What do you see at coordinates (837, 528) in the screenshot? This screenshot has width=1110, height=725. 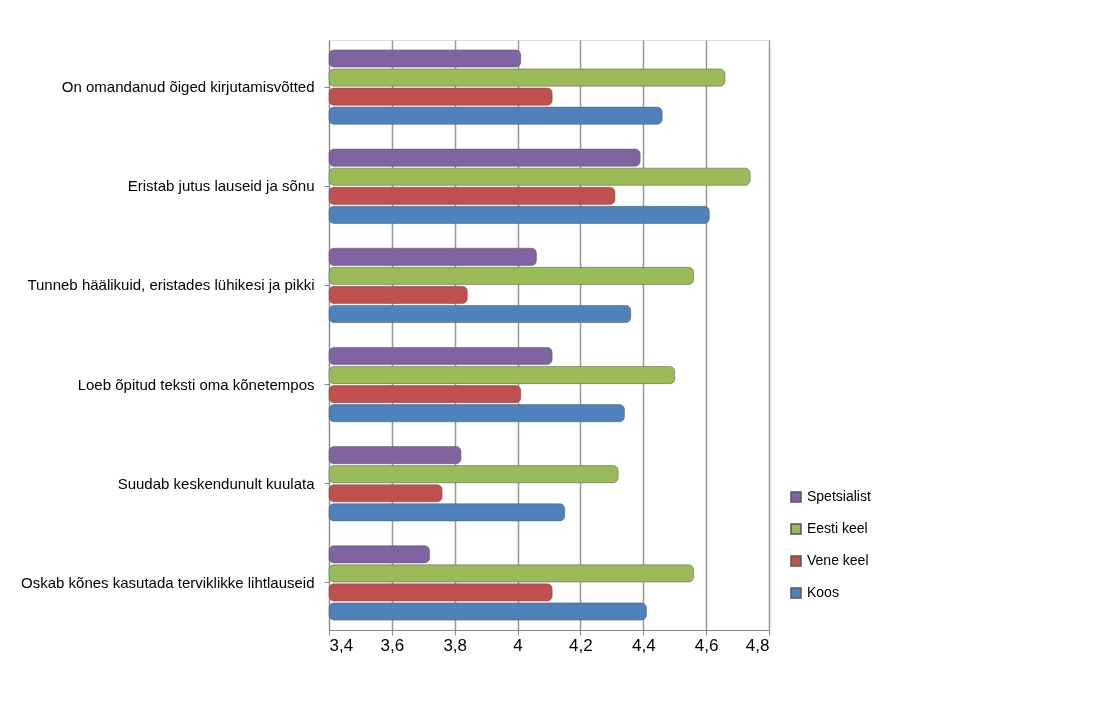 I see `legend-label: Eesti keel` at bounding box center [837, 528].